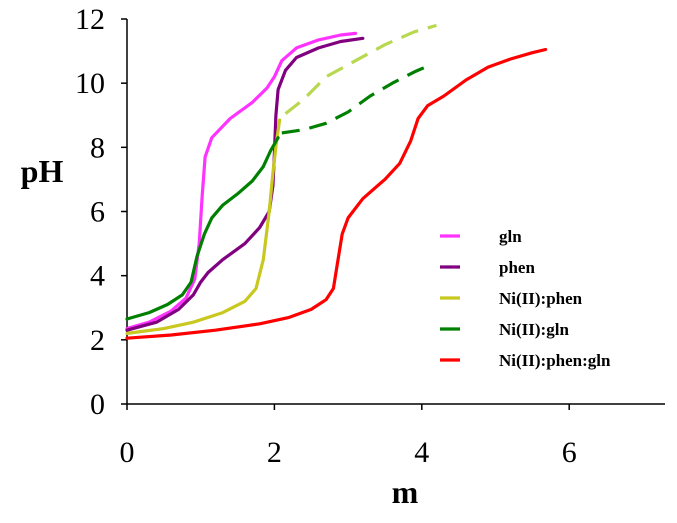  Describe the element at coordinates (97, 404) in the screenshot. I see `y-tick-label: 0` at that location.